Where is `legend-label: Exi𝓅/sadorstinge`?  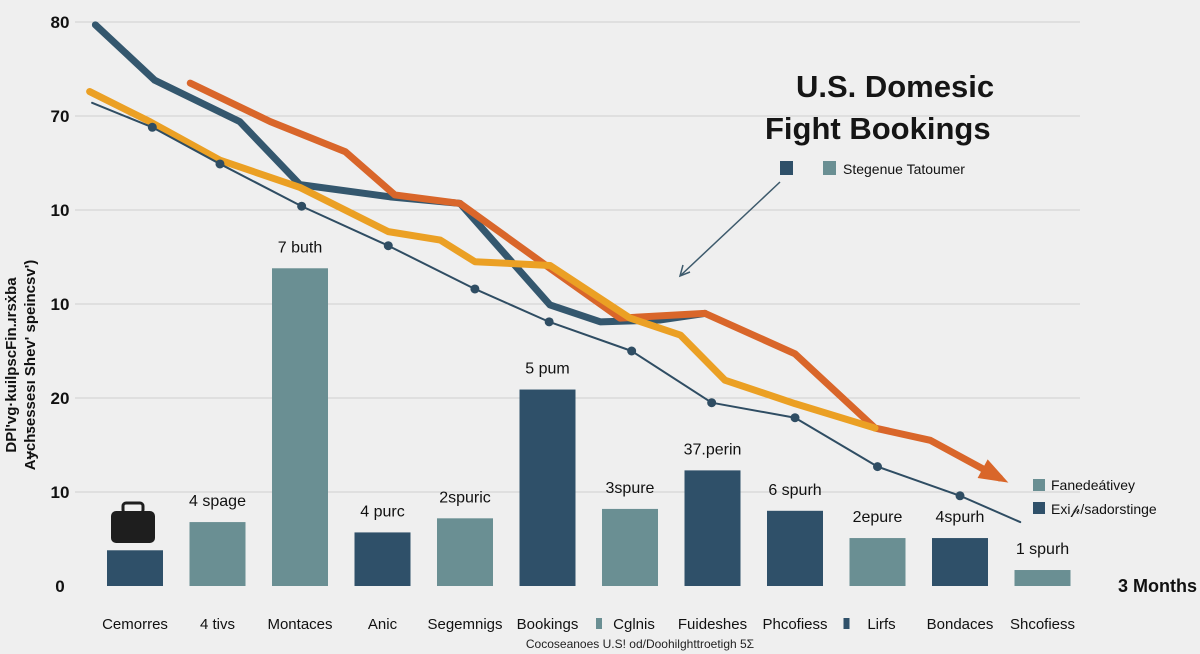
legend-label: Exi𝓅/sadorstinge is located at coordinates (1104, 509).